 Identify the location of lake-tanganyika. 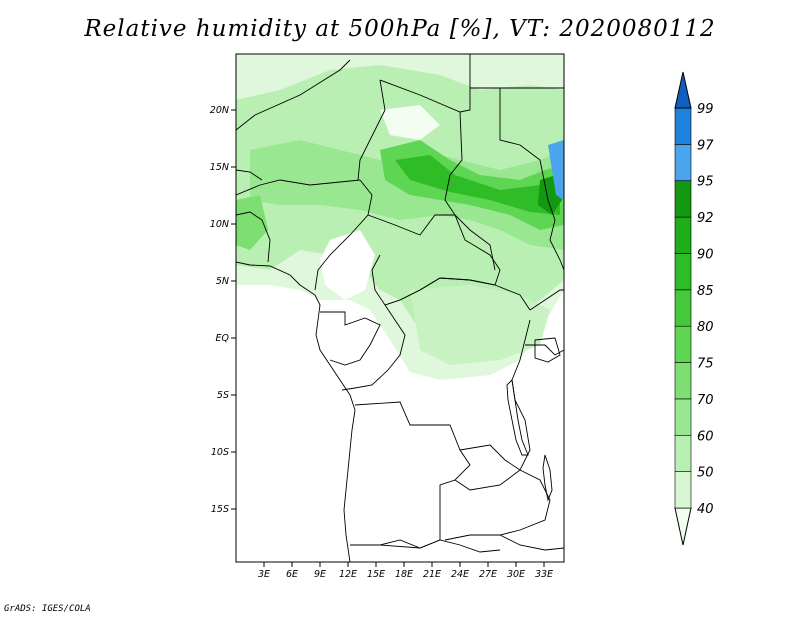
(517, 417).